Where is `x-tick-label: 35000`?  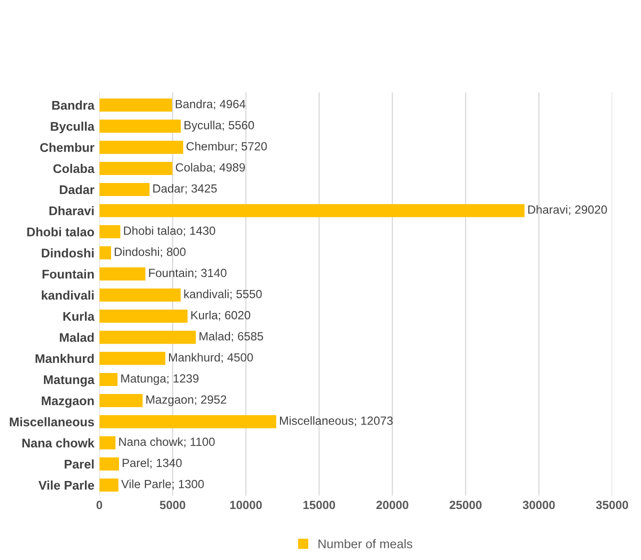
x-tick-label: 35000 is located at coordinates (612, 505).